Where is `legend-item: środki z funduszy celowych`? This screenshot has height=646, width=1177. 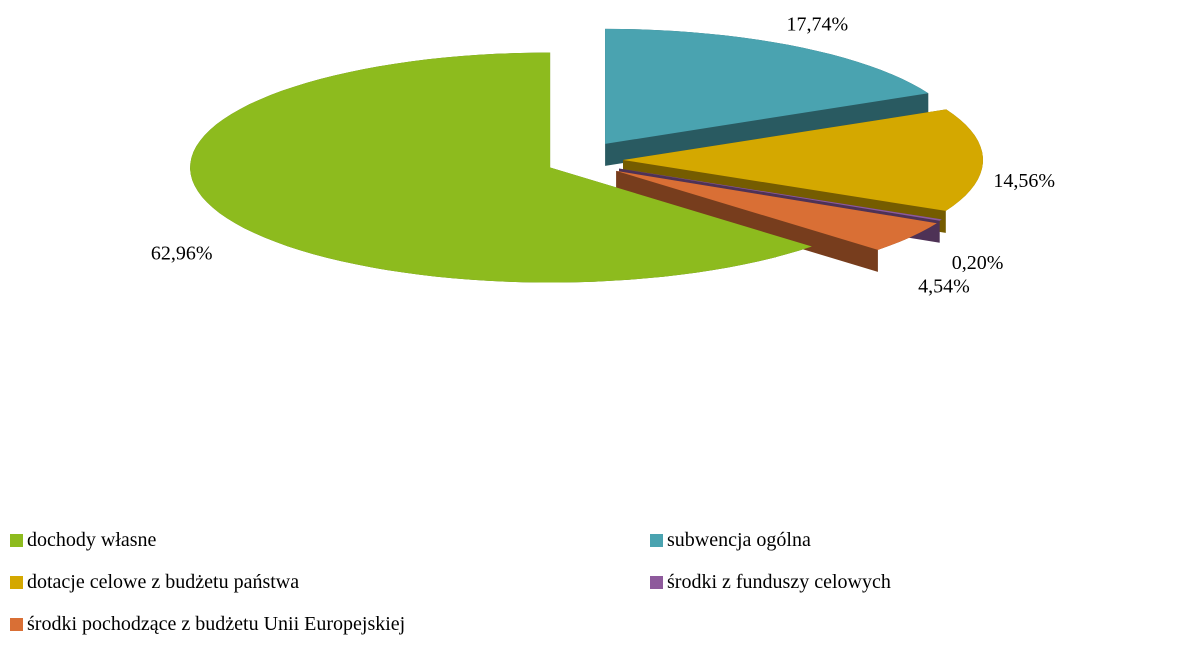 legend-item: środki z funduszy celowych is located at coordinates (900, 582).